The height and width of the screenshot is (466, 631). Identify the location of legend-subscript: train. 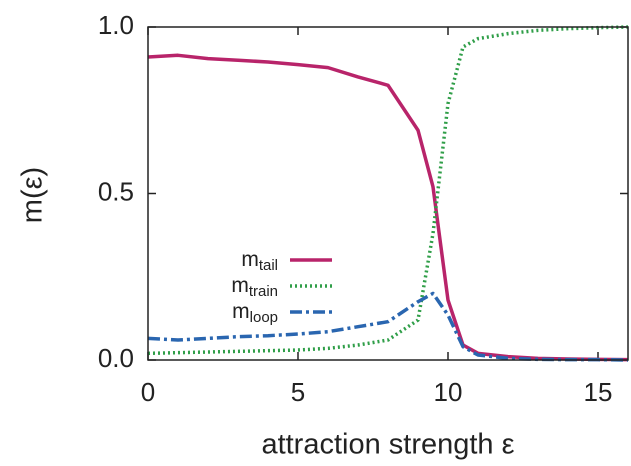
(263, 291).